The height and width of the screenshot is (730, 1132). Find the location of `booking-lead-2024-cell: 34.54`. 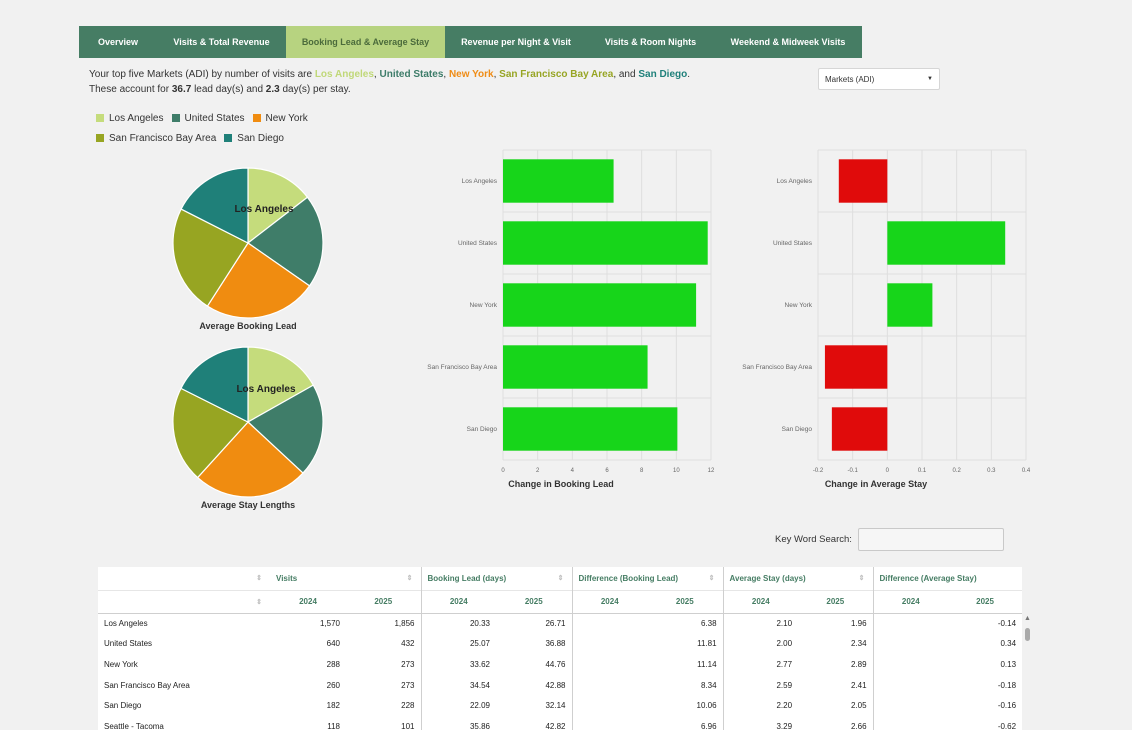

booking-lead-2024-cell: 34.54 is located at coordinates (458, 685).